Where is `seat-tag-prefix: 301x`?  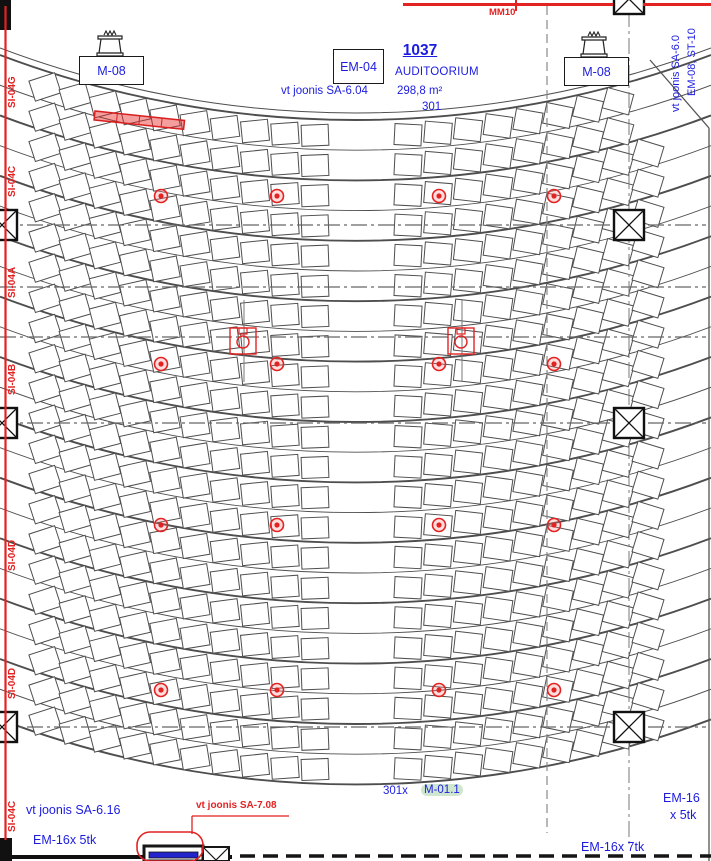 seat-tag-prefix: 301x is located at coordinates (395, 791).